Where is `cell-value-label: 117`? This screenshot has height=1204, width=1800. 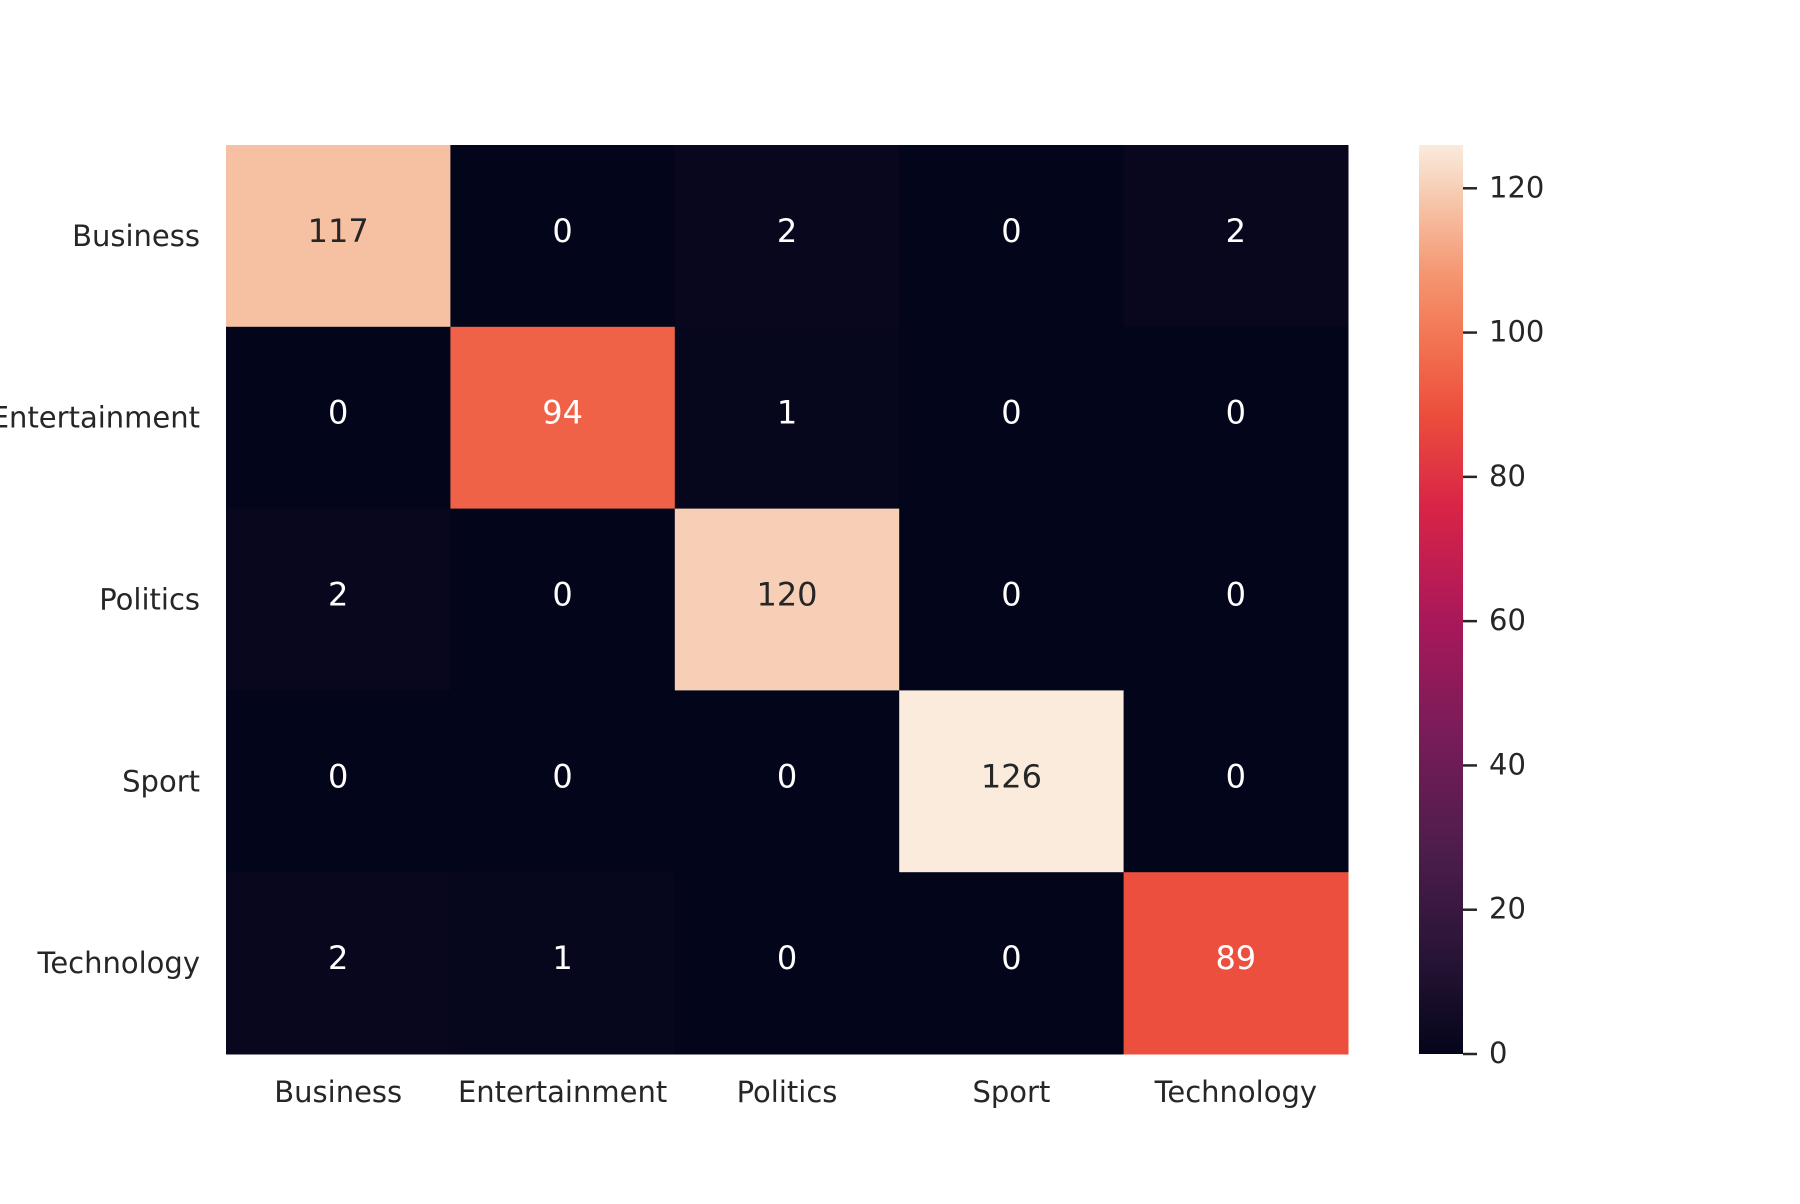
cell-value-label: 117 is located at coordinates (338, 231).